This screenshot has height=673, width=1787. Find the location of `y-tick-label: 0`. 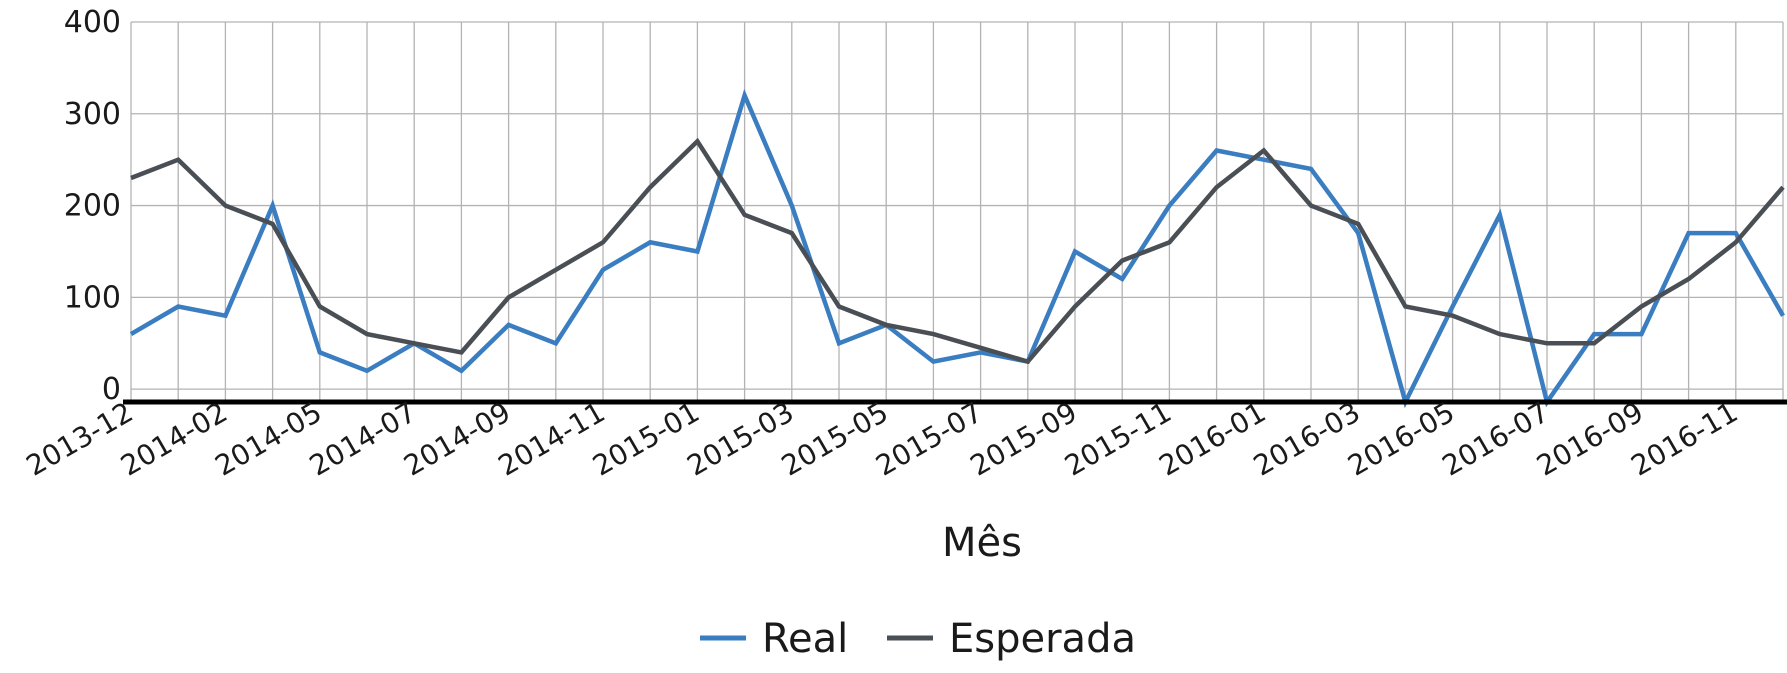

y-tick-label: 0 is located at coordinates (111, 389).